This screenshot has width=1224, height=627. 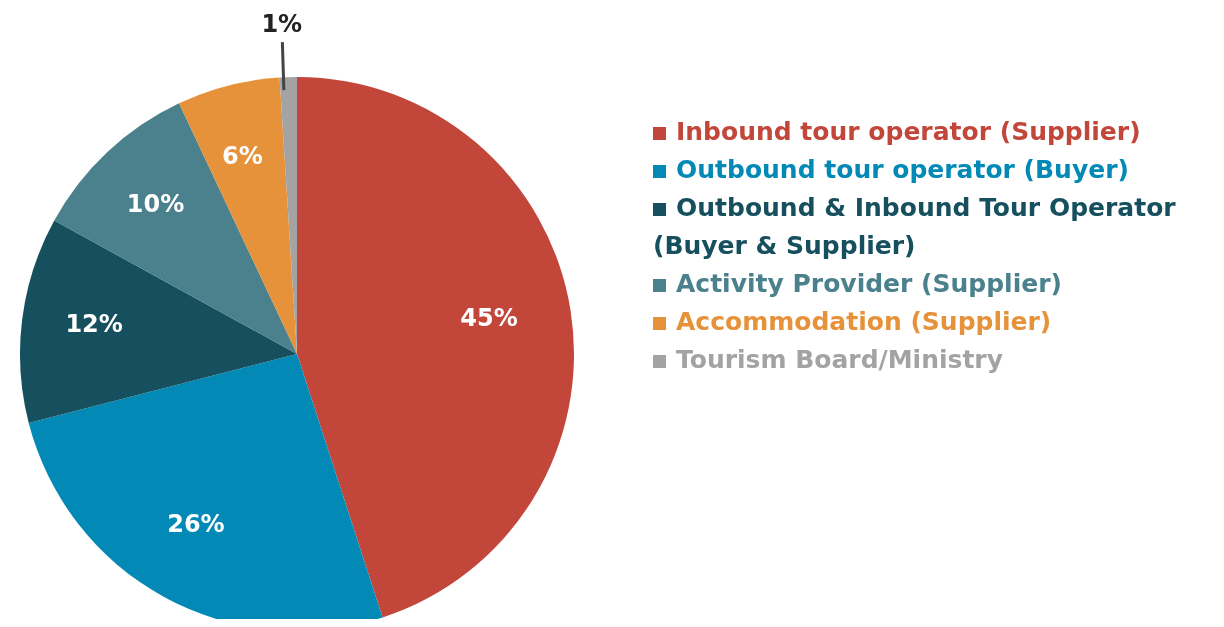 What do you see at coordinates (489, 317) in the screenshot?
I see `data-label: 45%` at bounding box center [489, 317].